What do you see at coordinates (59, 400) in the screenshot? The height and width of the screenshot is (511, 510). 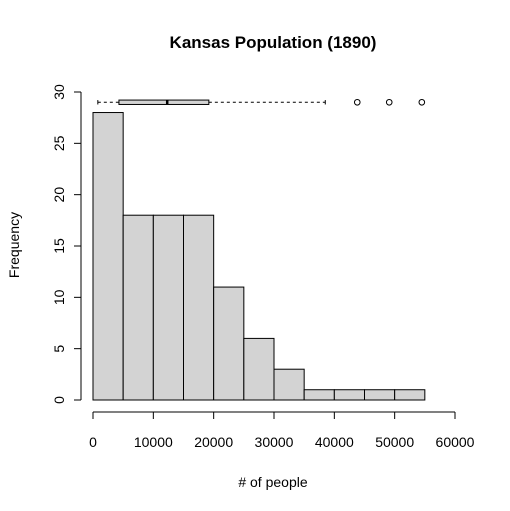 I see `y-tick-label-0: 0` at bounding box center [59, 400].